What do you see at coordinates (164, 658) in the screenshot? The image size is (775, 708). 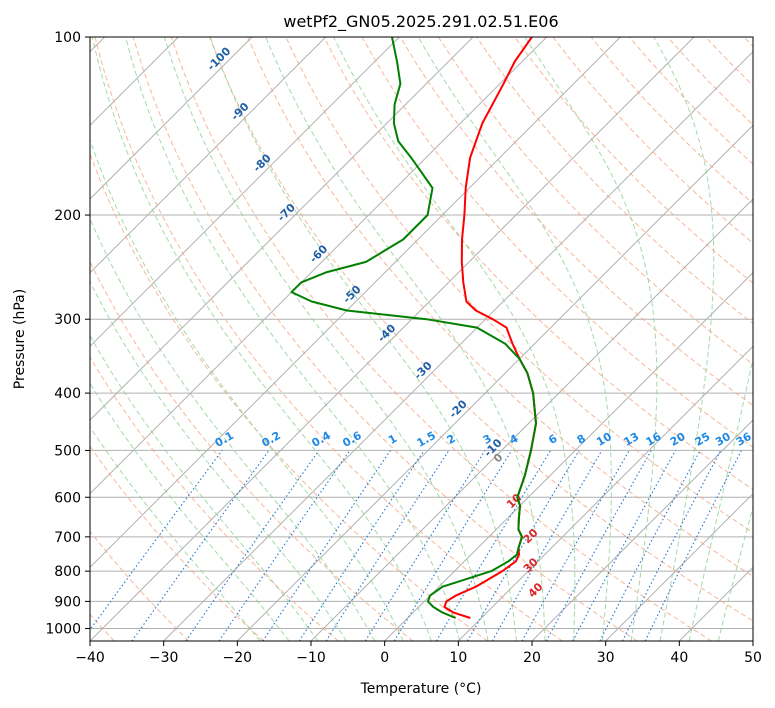 I see `x-tick-label: −30` at bounding box center [164, 658].